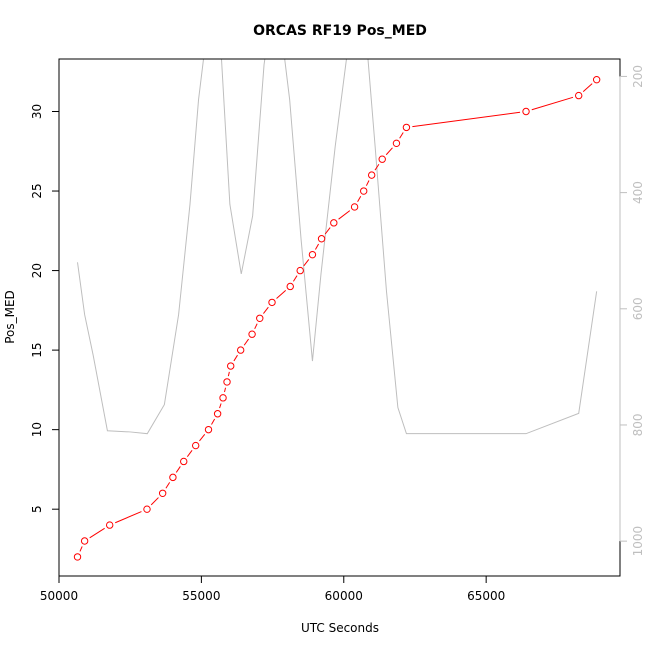 Image resolution: width=650 pixels, height=650 pixels. Describe the element at coordinates (10, 317) in the screenshot. I see `y-axis-label: Pos_MED` at that location.